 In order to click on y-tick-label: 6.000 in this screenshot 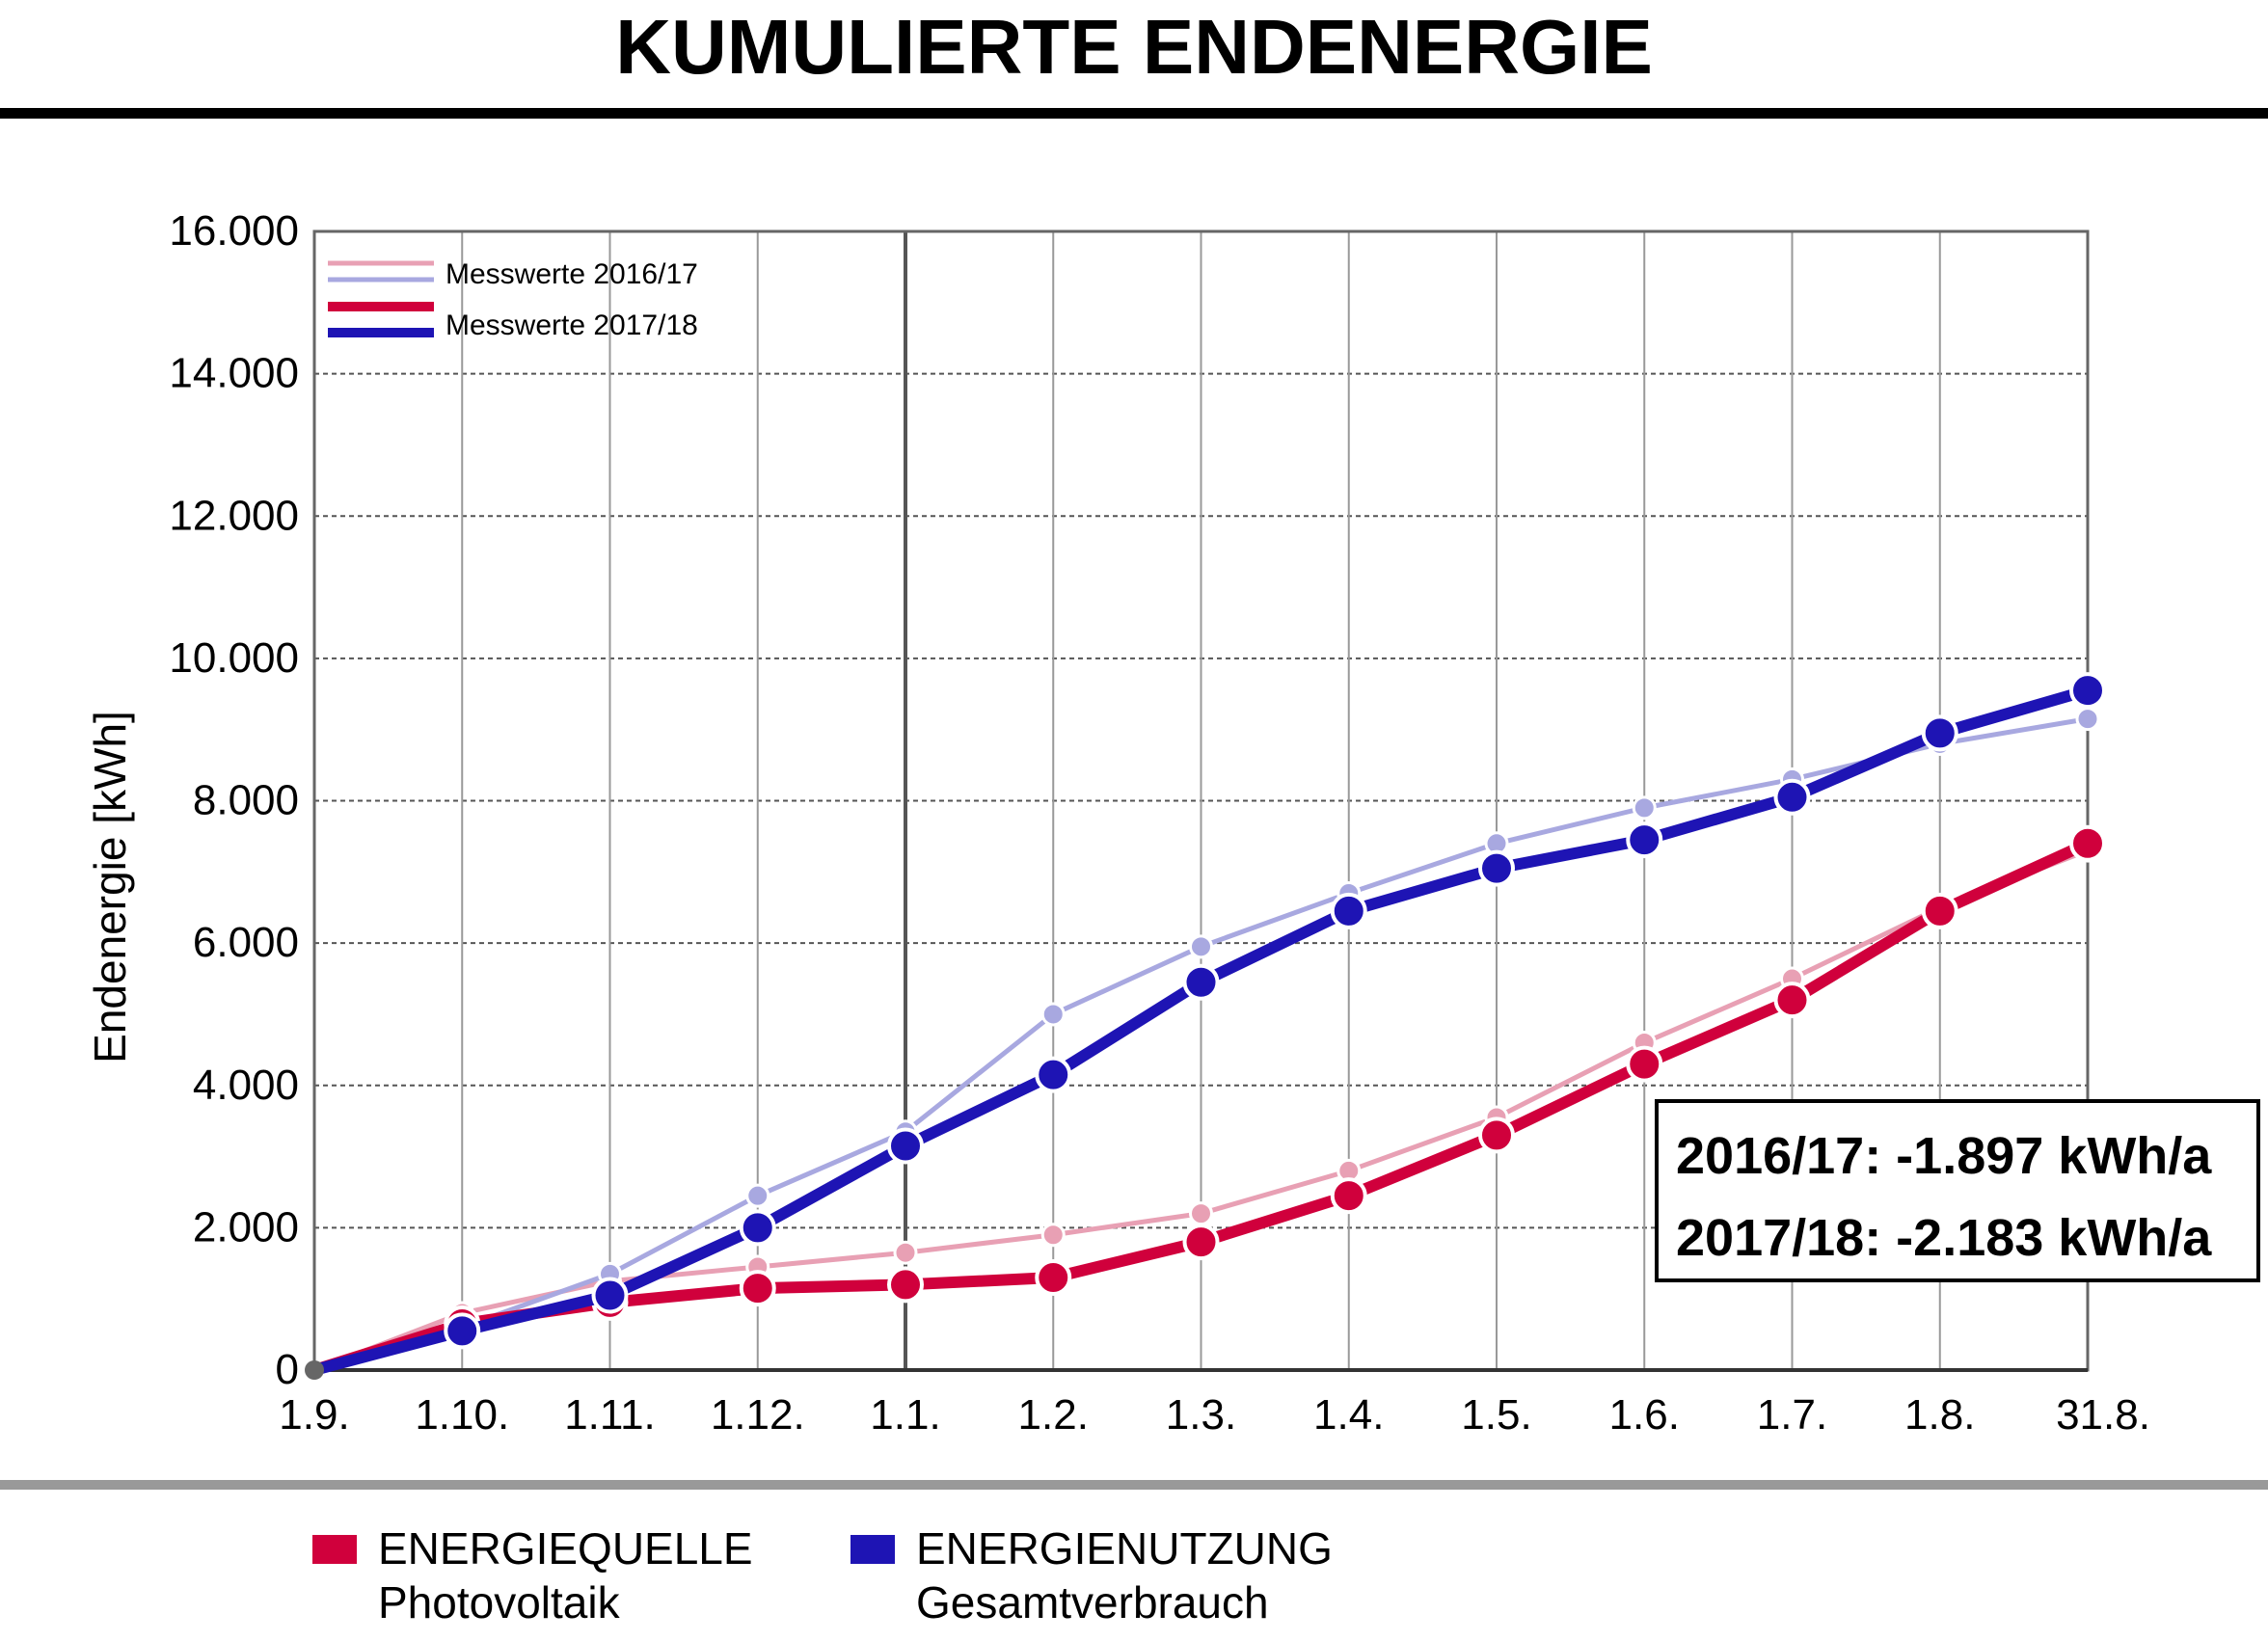, I will do `click(246, 943)`.